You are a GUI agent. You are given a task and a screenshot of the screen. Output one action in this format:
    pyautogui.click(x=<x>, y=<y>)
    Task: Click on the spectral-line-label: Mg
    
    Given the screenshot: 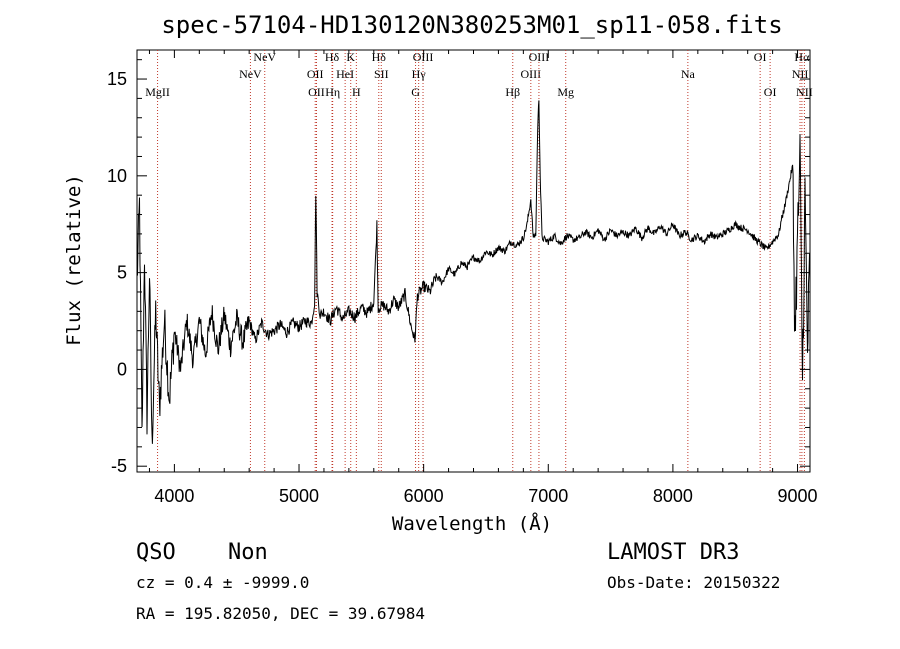 What is the action you would take?
    pyautogui.click(x=565, y=92)
    